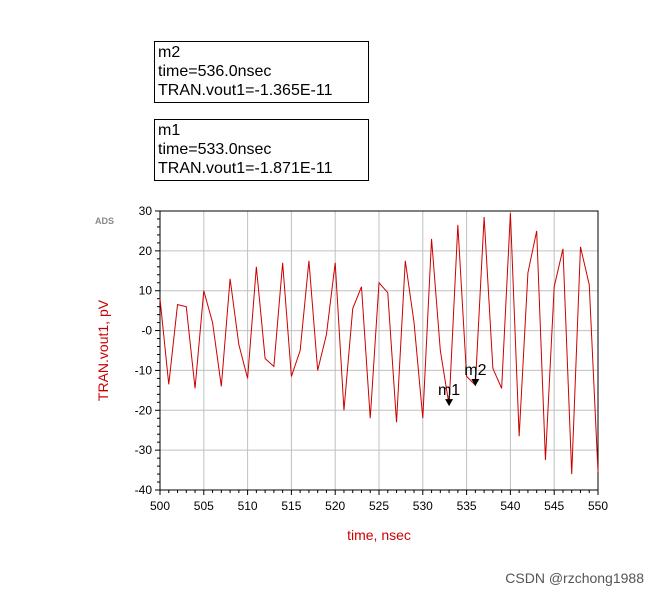 Image resolution: width=658 pixels, height=599 pixels. Describe the element at coordinates (245, 90) in the screenshot. I see `marker-value: TRAN.vout1=-1.365E-11` at that location.